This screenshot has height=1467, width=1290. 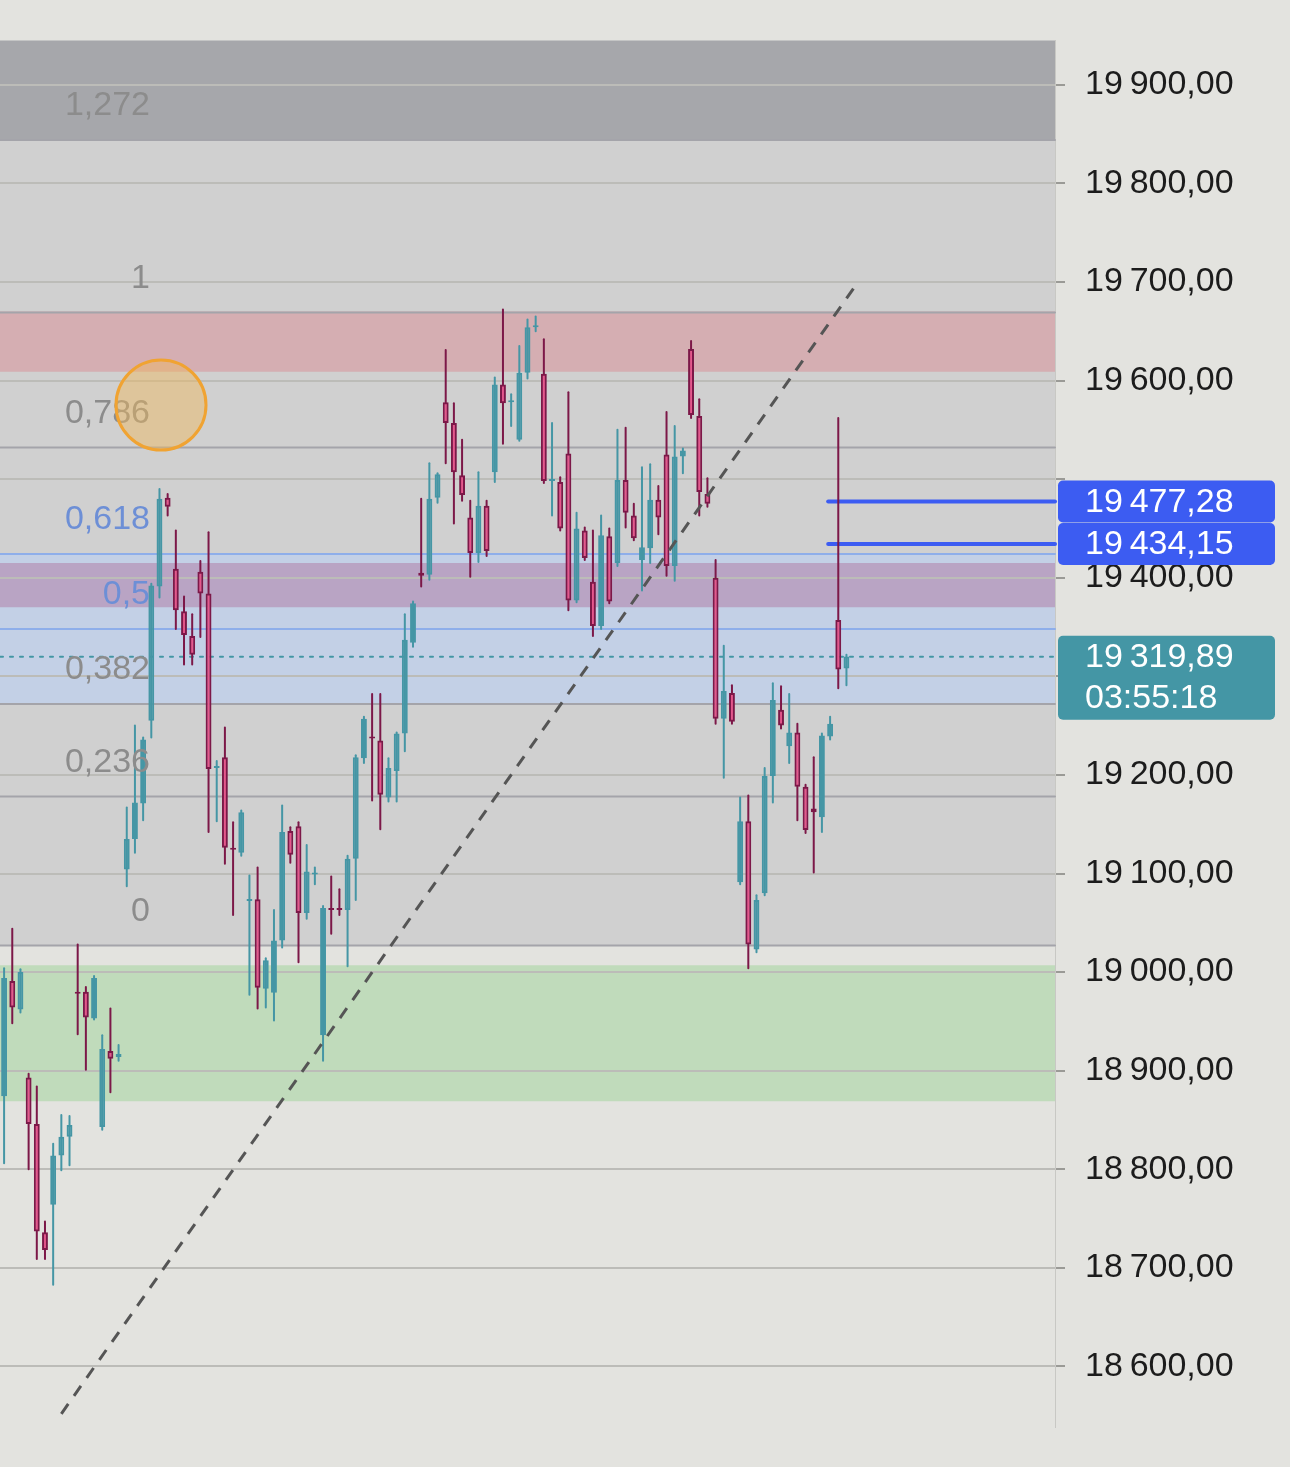 I want to click on y-tick-label: 18 600,00, so click(x=1159, y=1363).